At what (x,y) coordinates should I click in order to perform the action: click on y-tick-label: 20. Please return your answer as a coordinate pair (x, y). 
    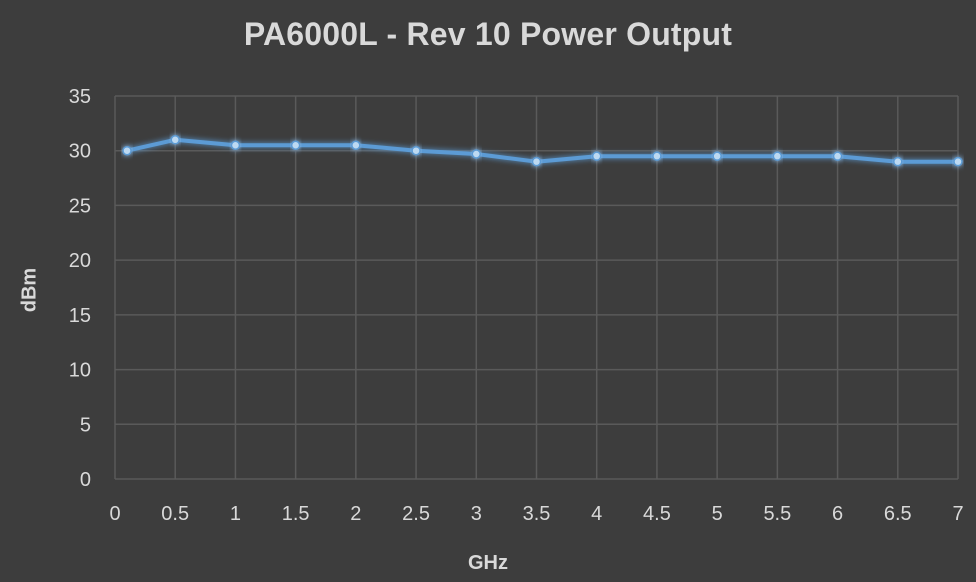
    Looking at the image, I should click on (80, 261).